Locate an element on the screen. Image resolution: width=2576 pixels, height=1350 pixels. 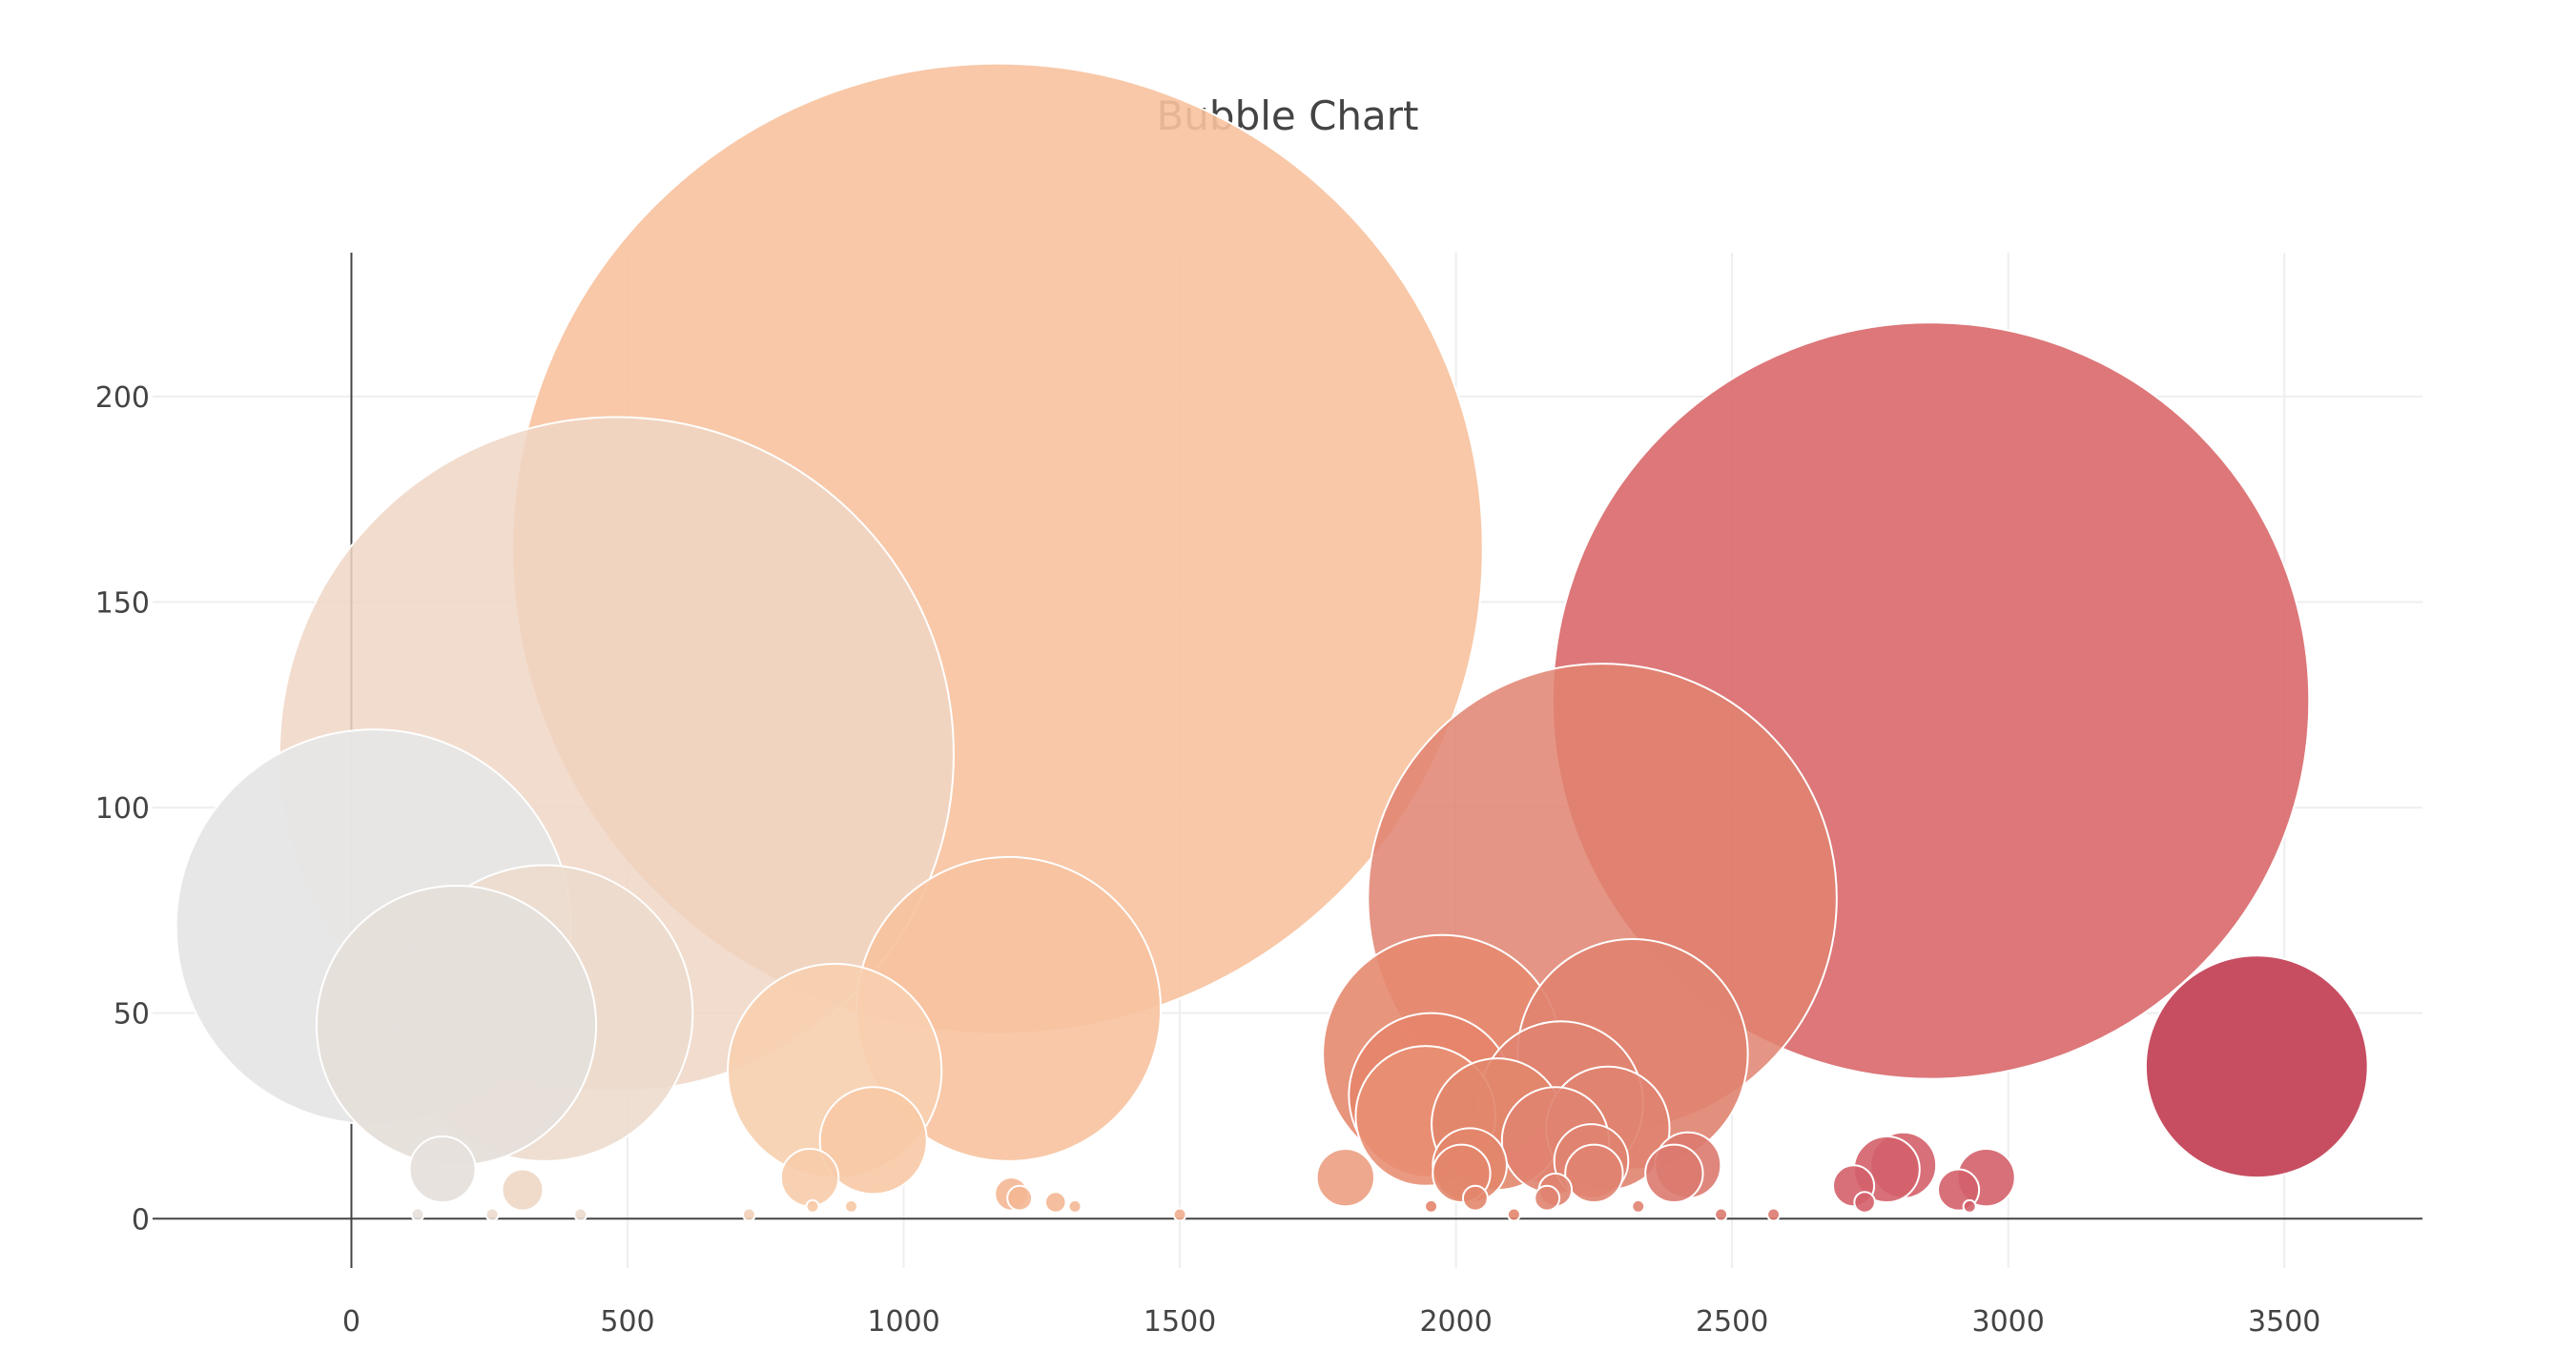
x-tick-label: 3500 is located at coordinates (2284, 1322).